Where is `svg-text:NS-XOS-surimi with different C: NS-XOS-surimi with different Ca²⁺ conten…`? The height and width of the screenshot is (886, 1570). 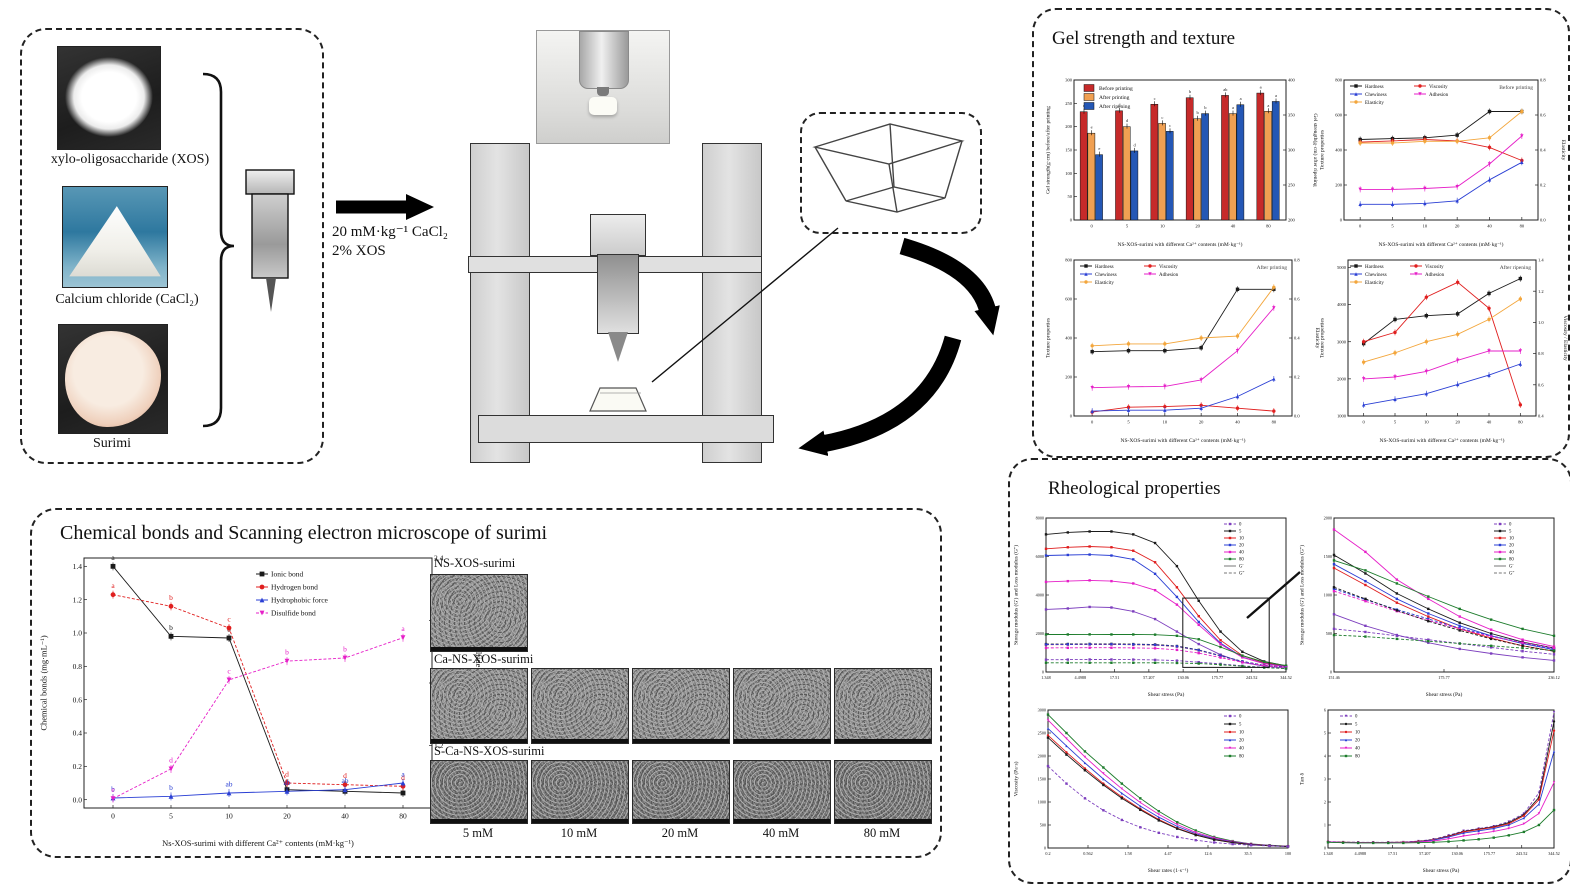
svg-text:NS-XOS-surimi with different C: NS-XOS-surimi with different Ca²⁺ conten… is located at coordinates (1442, 440).